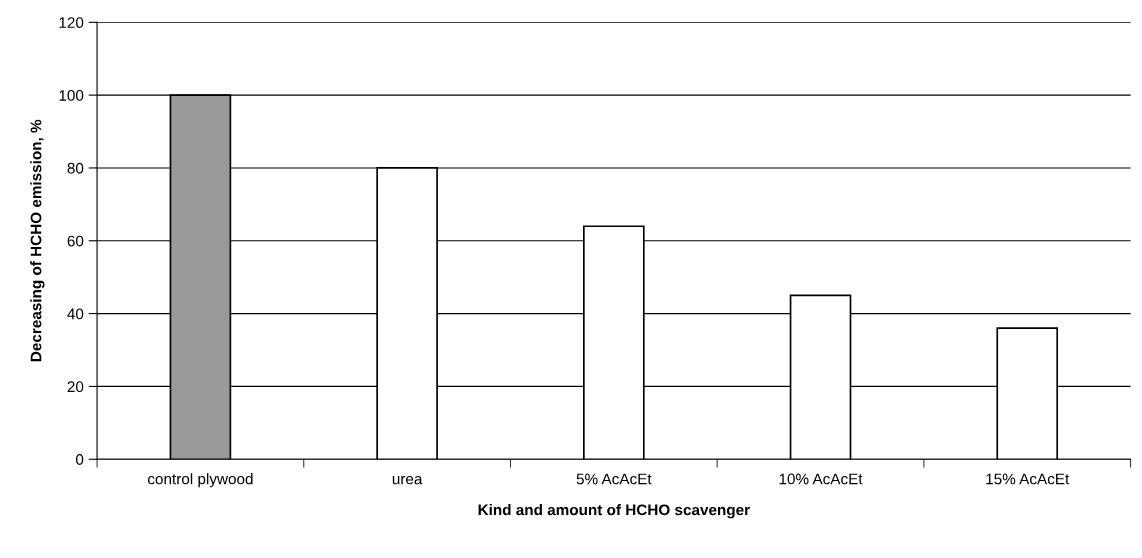 This screenshot has width=1142, height=558. Describe the element at coordinates (407, 480) in the screenshot. I see `x-tick-label: urea` at that location.